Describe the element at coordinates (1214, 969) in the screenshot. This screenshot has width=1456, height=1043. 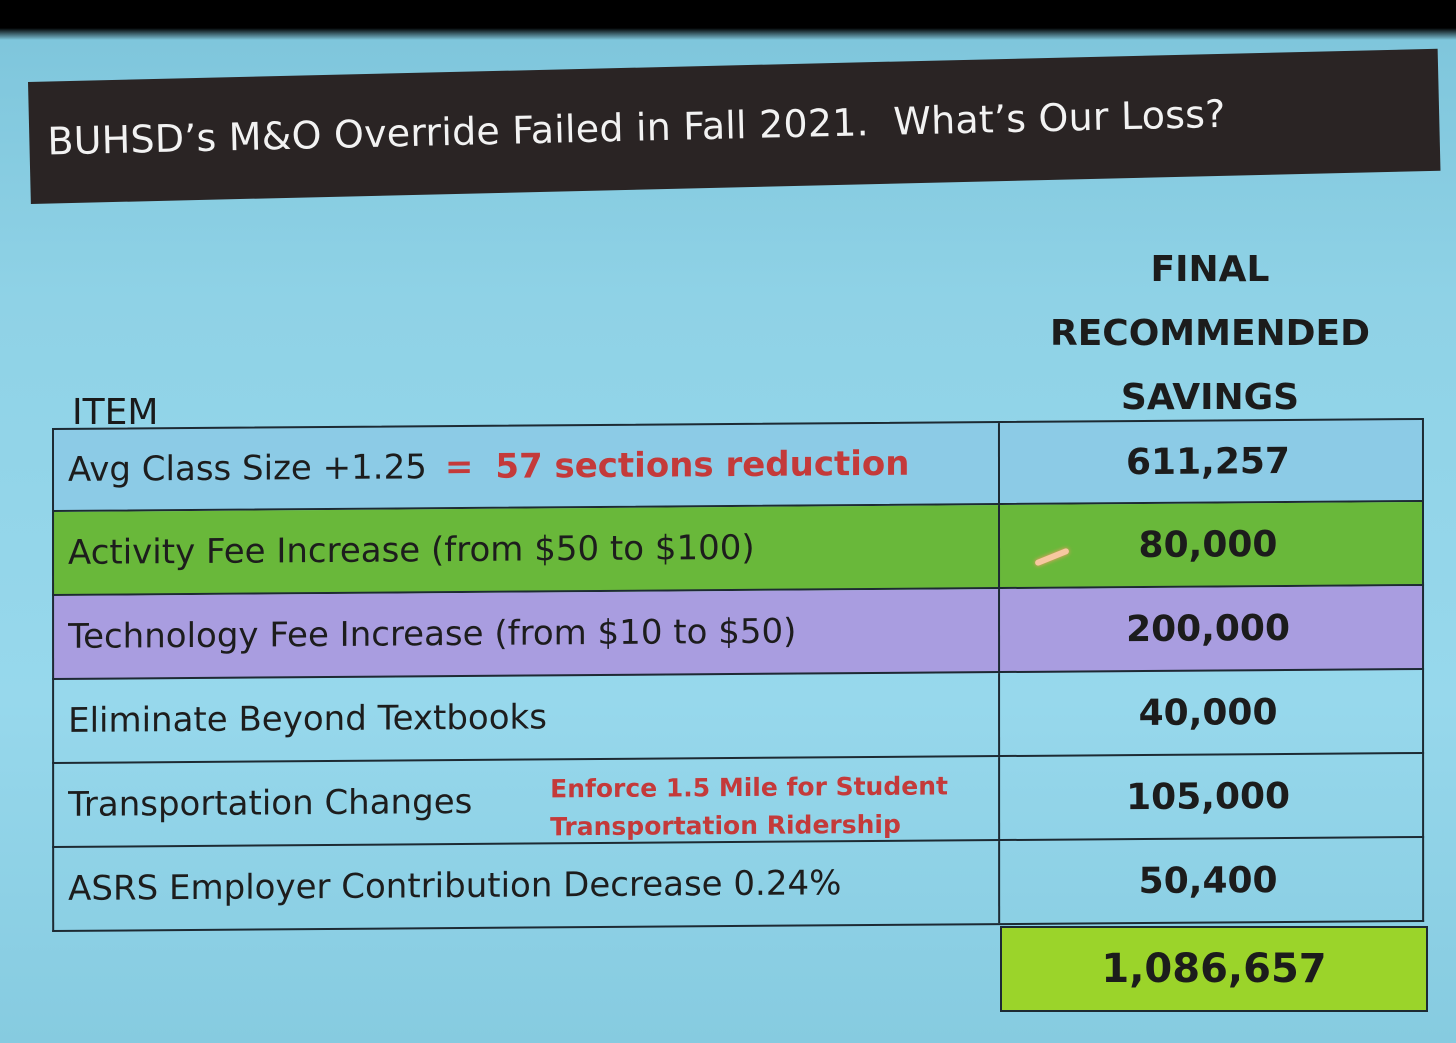
I see `total-savings-cell: 1,086,657` at that location.